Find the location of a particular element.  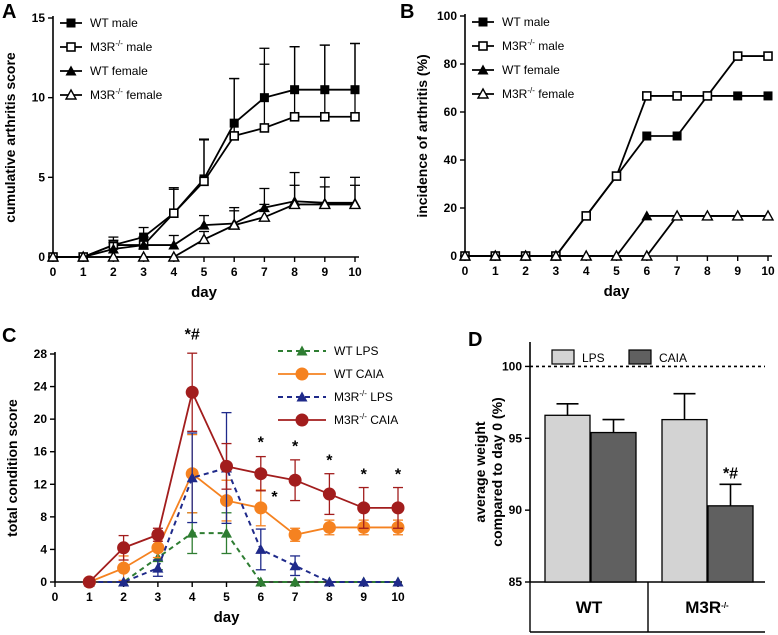

y-tick-label: 85 is located at coordinates (516, 582).